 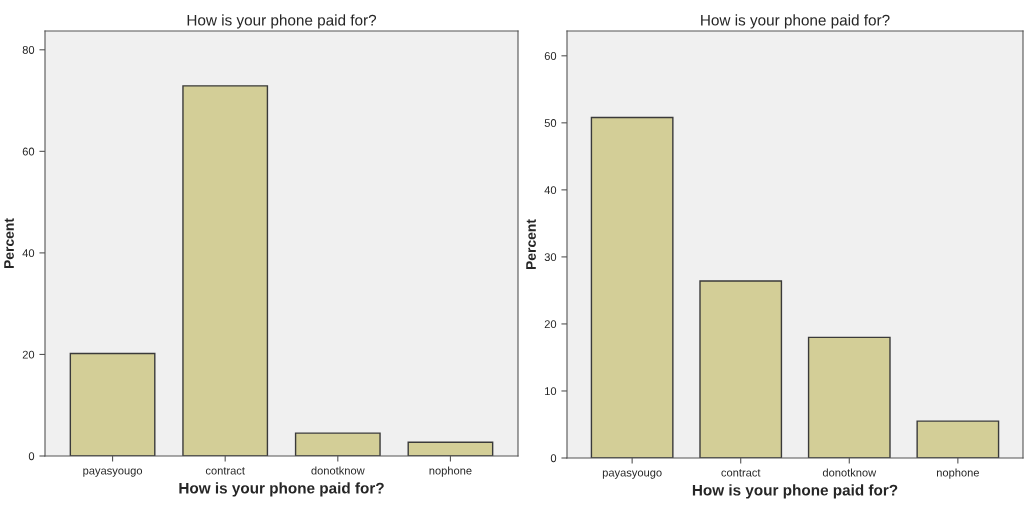 I want to click on y-tick-label: 30, so click(x=550, y=257).